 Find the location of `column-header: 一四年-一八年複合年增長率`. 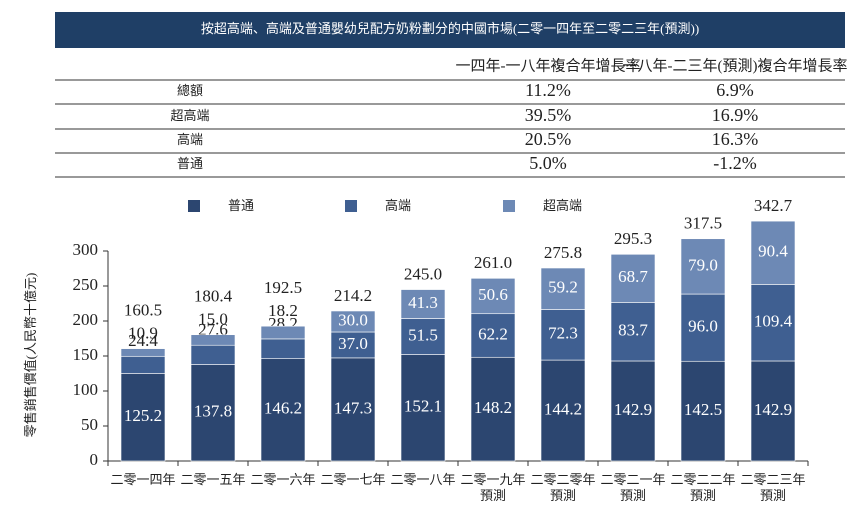

column-header: 一四年-一八年複合年增長率 is located at coordinates (548, 65).